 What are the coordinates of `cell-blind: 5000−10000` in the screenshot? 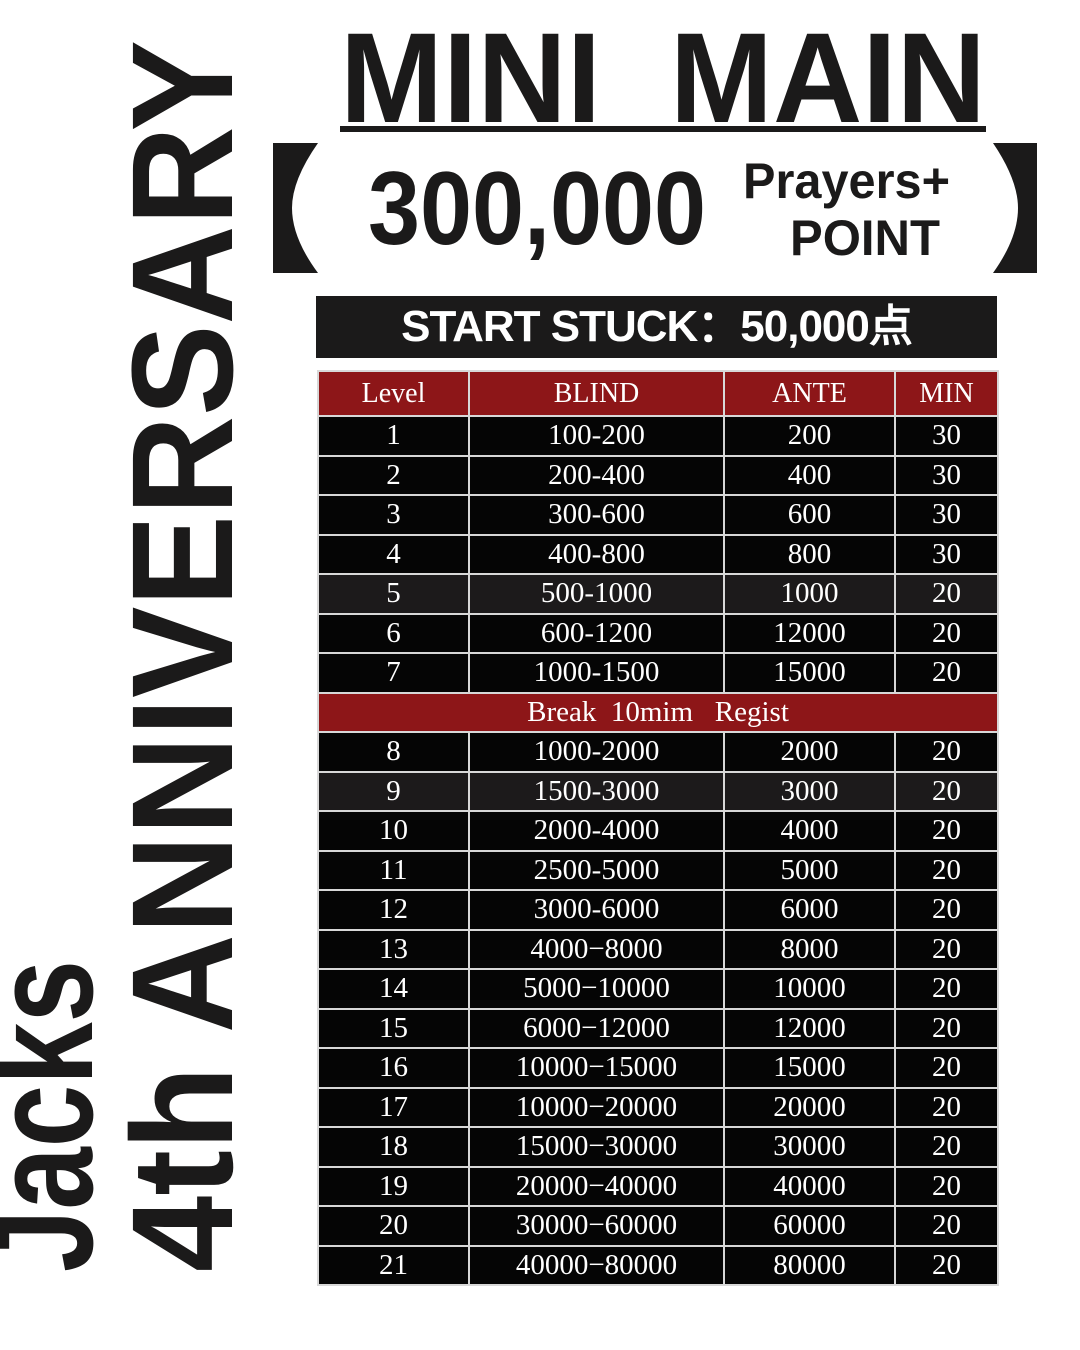 It's located at (596, 989).